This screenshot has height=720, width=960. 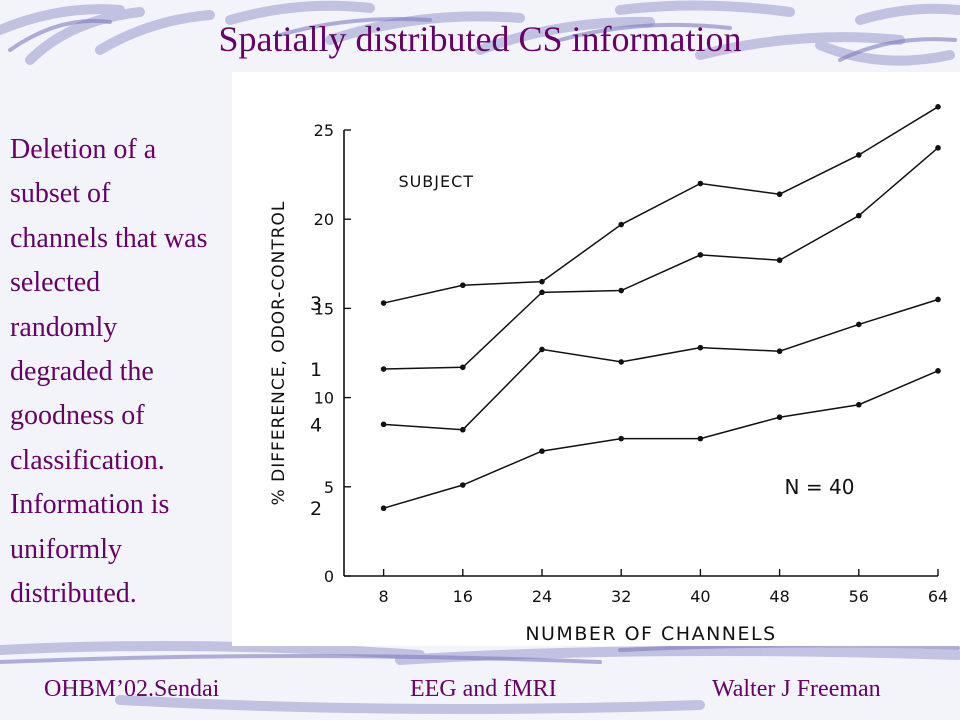 What do you see at coordinates (463, 596) in the screenshot?
I see `x-tick-label: 16` at bounding box center [463, 596].